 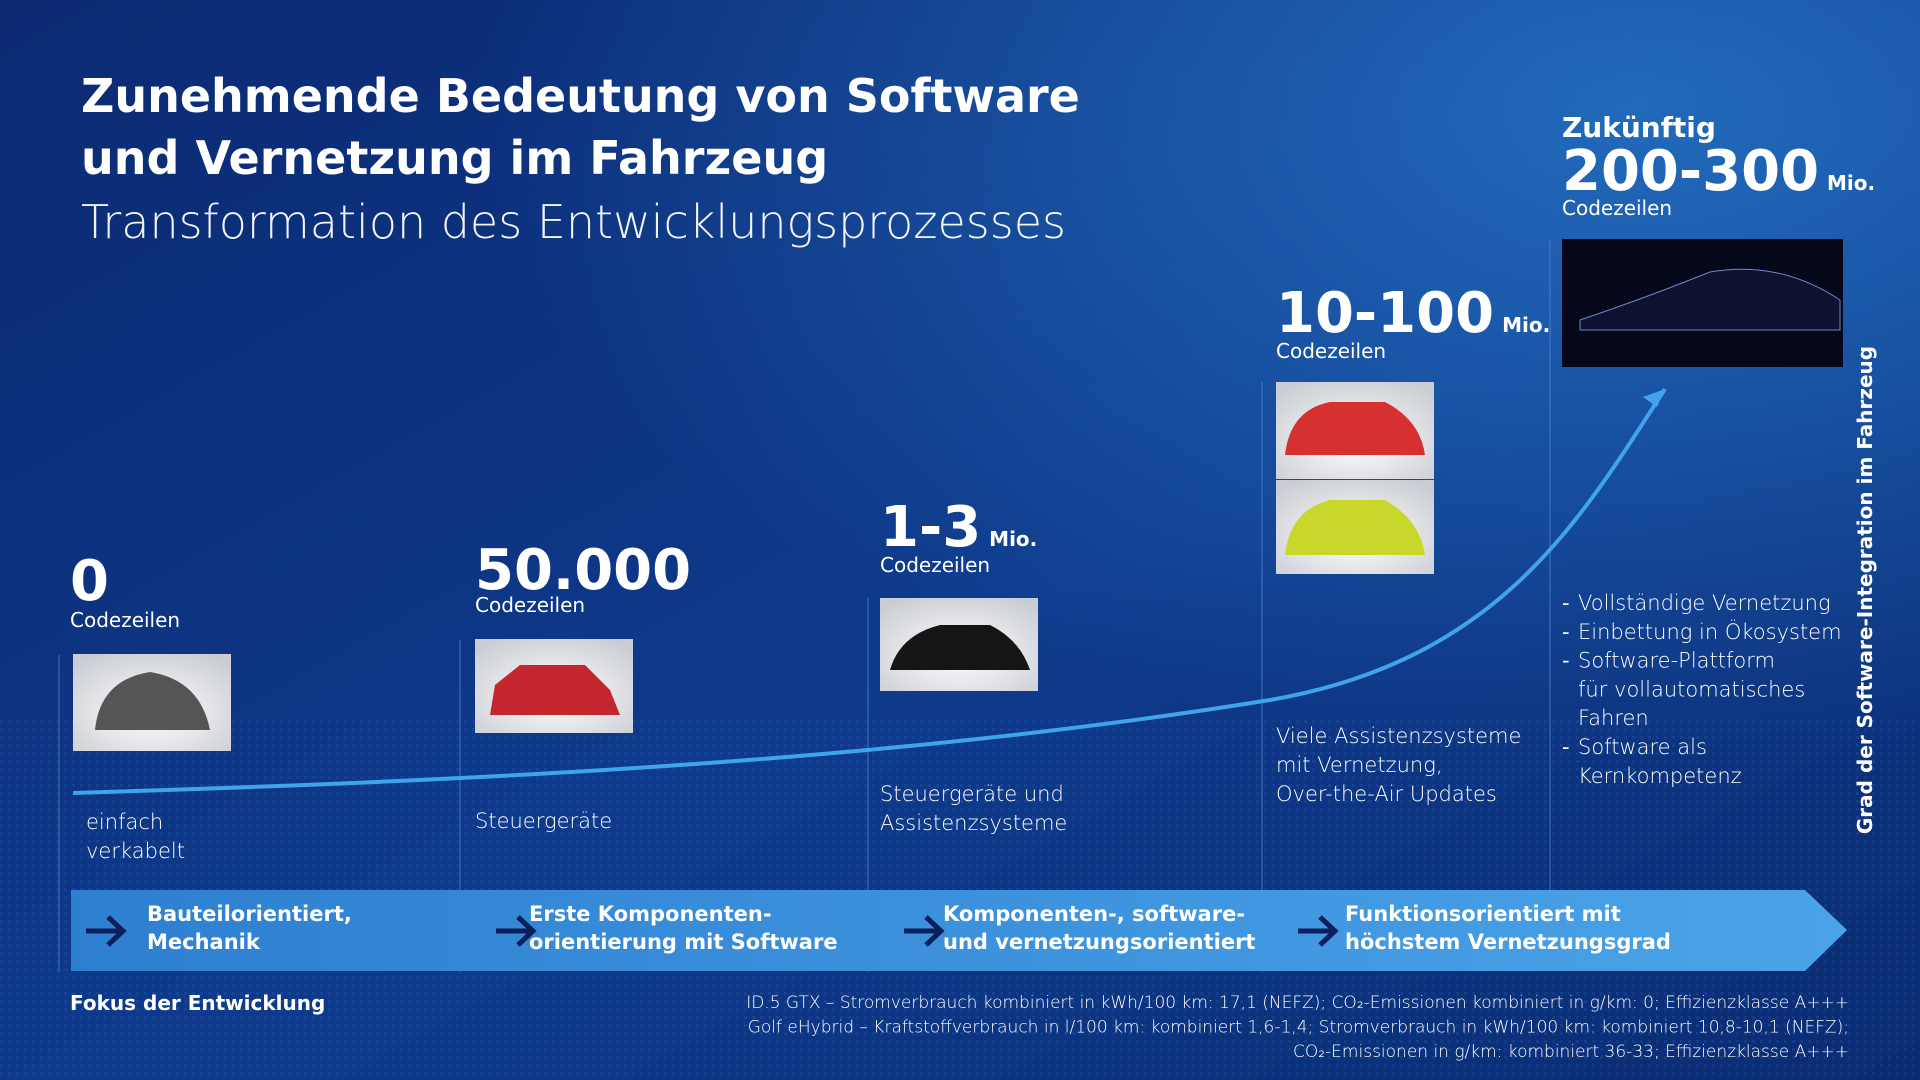 I want to click on bullet-text: Fahren, so click(x=1613, y=718).